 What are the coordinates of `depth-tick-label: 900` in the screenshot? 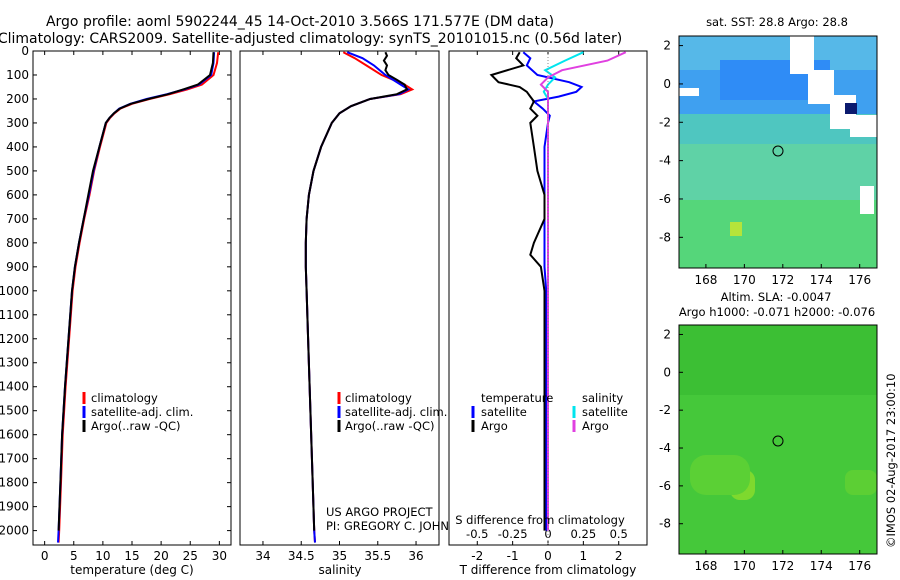 It's located at (17, 267).